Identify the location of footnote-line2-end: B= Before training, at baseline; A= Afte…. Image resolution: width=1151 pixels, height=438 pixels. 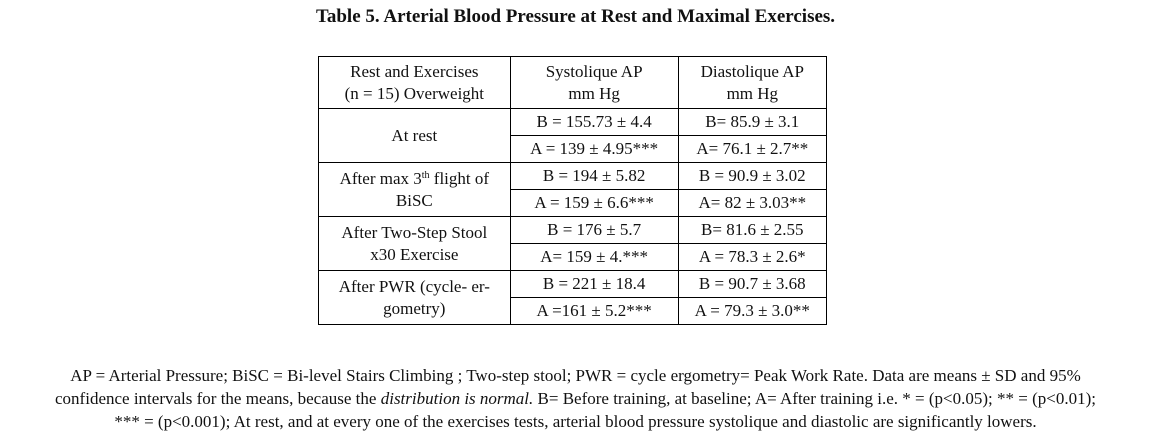
(814, 398).